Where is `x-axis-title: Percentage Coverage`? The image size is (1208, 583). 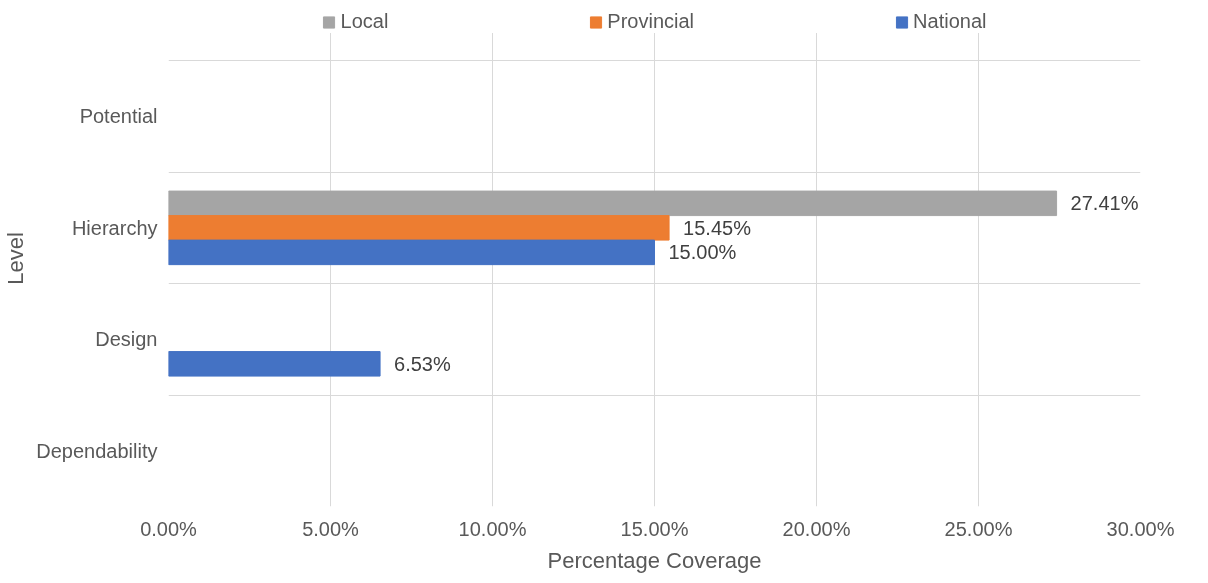
x-axis-title: Percentage Coverage is located at coordinates (654, 560).